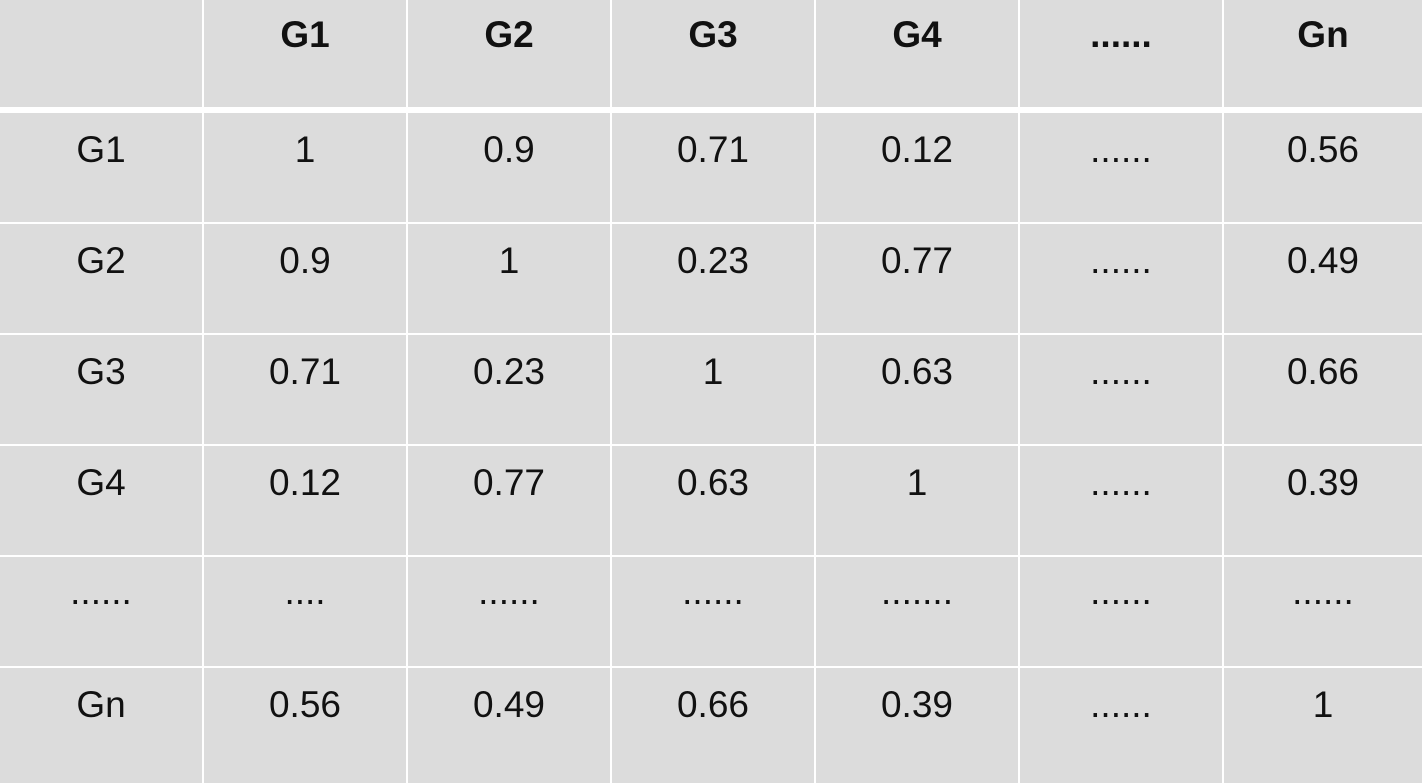  I want to click on column-header-gn: Gn, so click(1323, 56).